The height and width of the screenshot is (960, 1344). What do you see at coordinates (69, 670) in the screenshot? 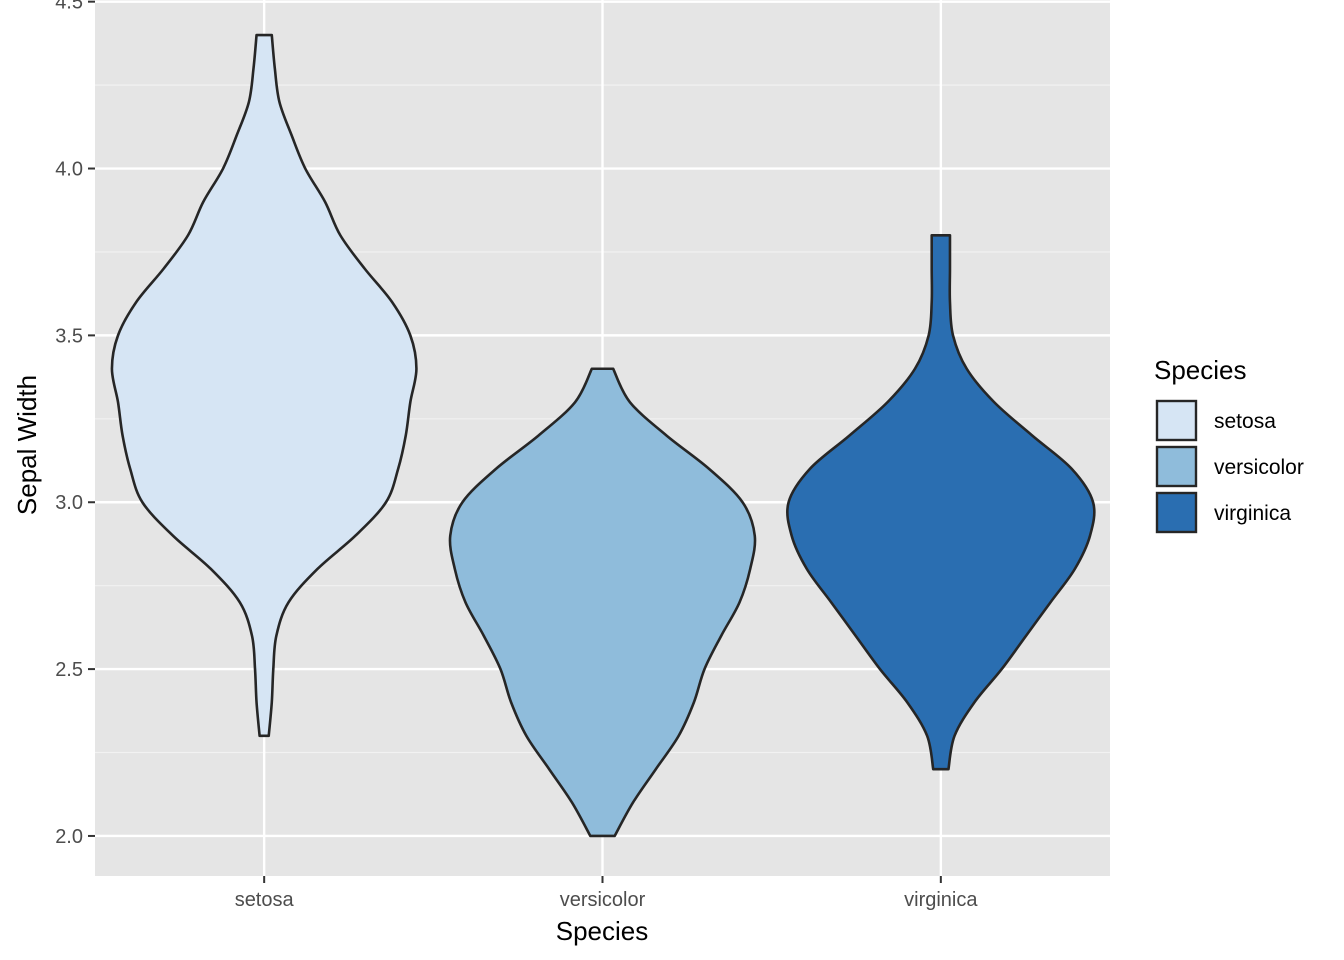
I see `y-tick-label: 2.5` at bounding box center [69, 670].